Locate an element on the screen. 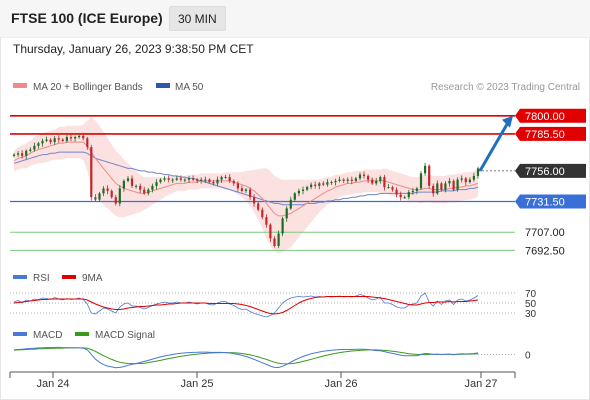  macd-panel: 0 is located at coordinates (272, 357).